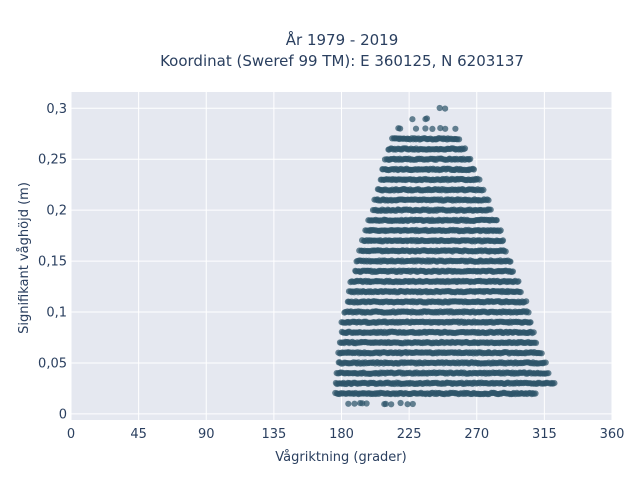  I want to click on x-tick-label: 45, so click(138, 434).